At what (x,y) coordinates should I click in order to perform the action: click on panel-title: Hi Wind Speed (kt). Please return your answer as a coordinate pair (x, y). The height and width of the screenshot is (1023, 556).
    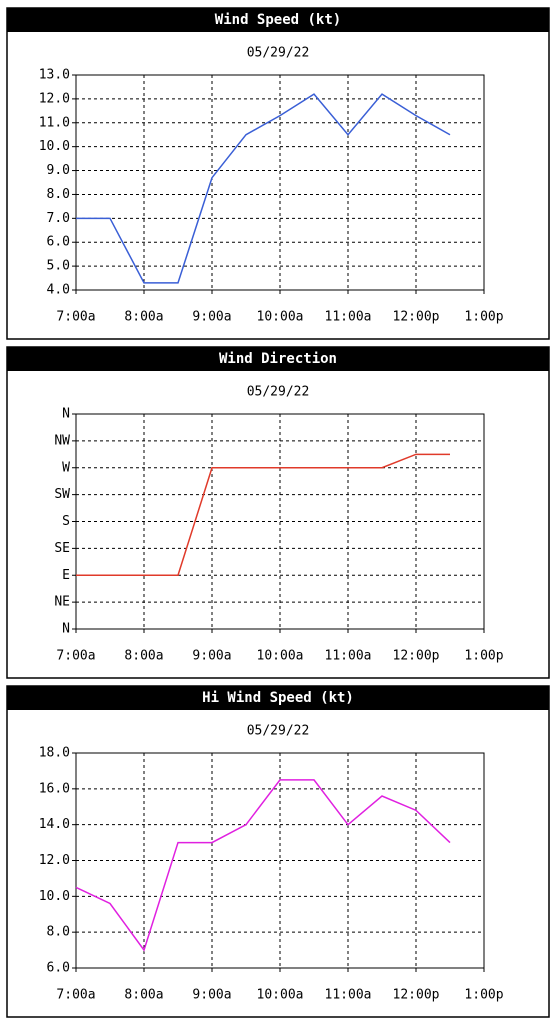
    Looking at the image, I should click on (278, 698).